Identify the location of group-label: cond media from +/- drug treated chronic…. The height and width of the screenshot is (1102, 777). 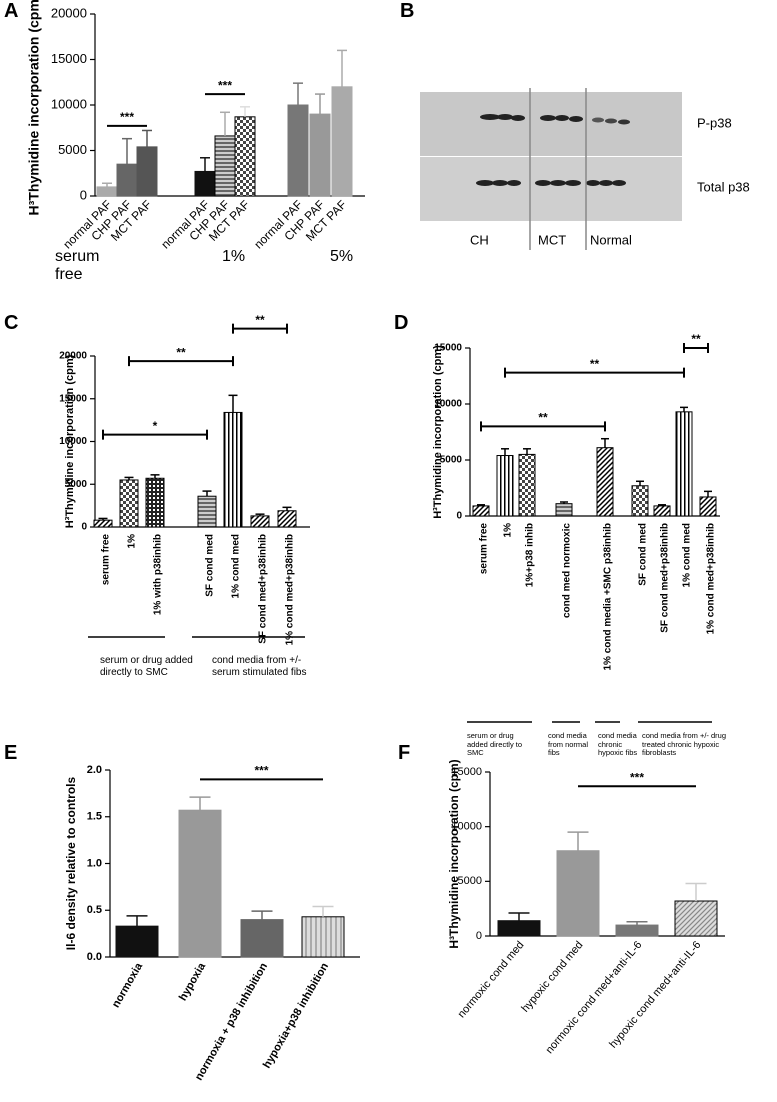
(684, 744).